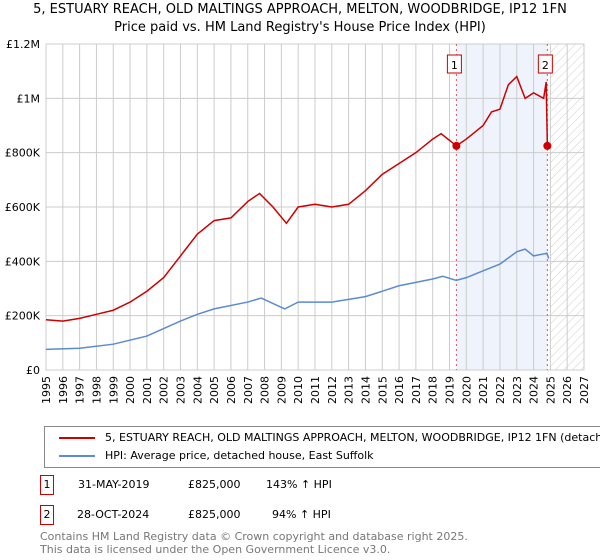 This screenshot has height=560, width=600. Describe the element at coordinates (23, 261) in the screenshot. I see `y-tick-label: £400K` at that location.